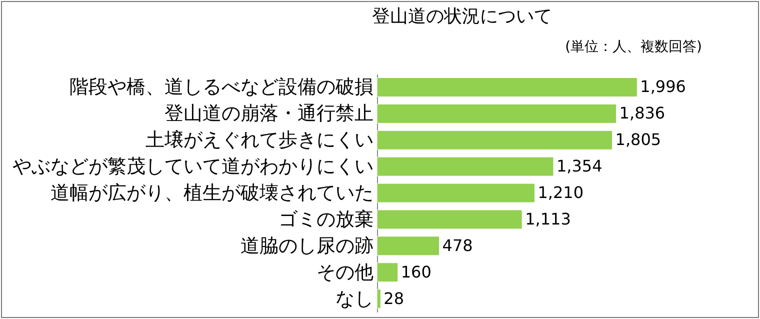 This screenshot has width=760, height=319. What do you see at coordinates (416, 272) in the screenshot?
I see `data-label: 160` at bounding box center [416, 272].